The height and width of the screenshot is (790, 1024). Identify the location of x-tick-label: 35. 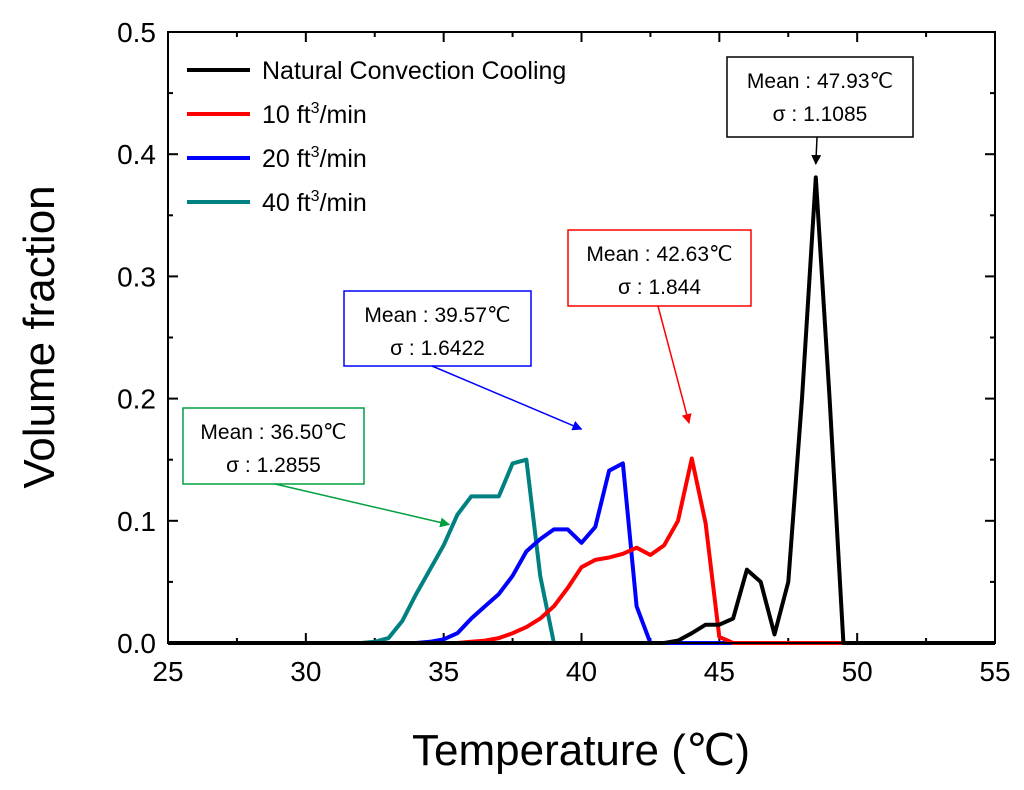
(443, 671).